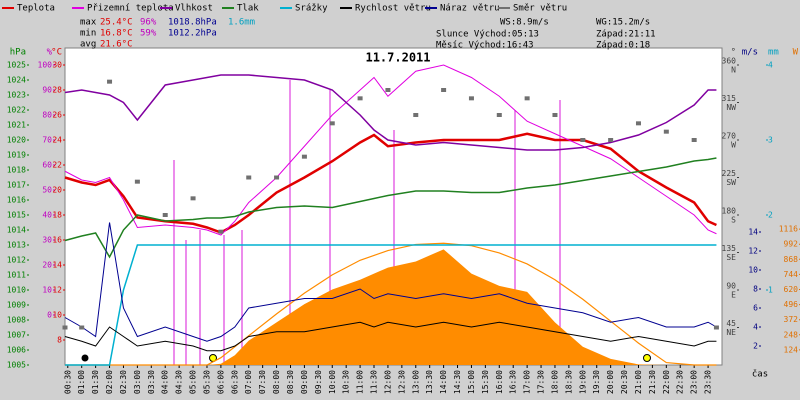 The width and height of the screenshot is (800, 400). What do you see at coordinates (137, 382) in the screenshot?
I see `x-tick-label: 03:00` at bounding box center [137, 382].